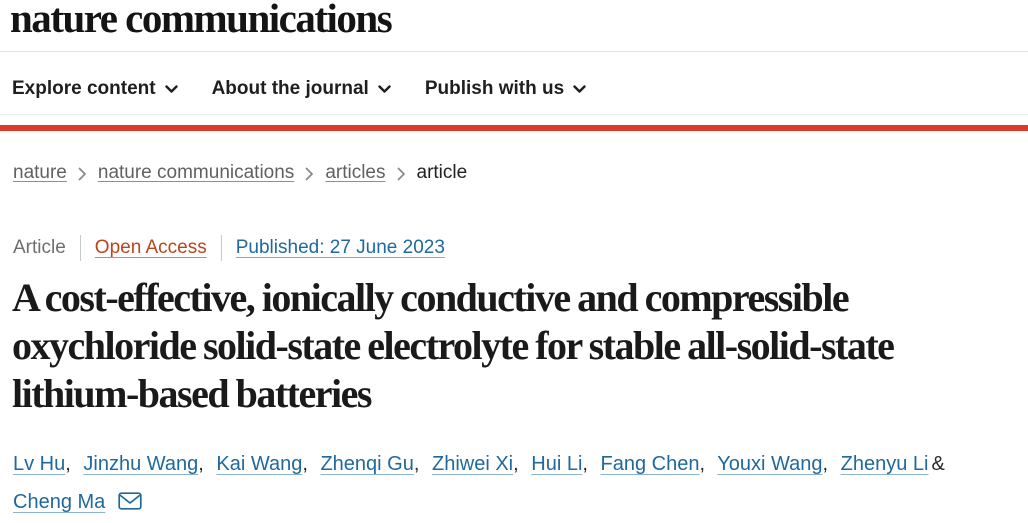 The image size is (1028, 523). What do you see at coordinates (150, 247) in the screenshot?
I see `open-access-link: Open Access` at bounding box center [150, 247].